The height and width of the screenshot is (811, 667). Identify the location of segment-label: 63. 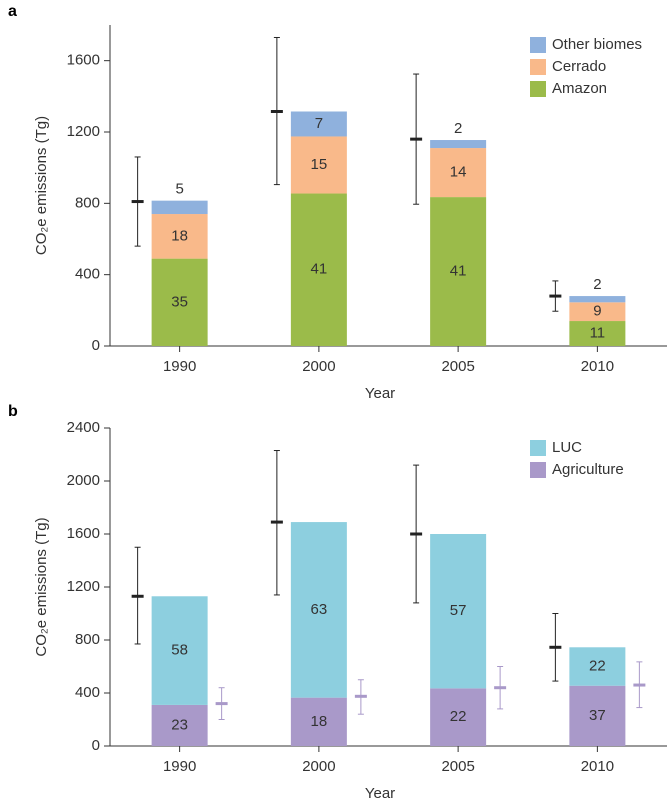
(319, 609).